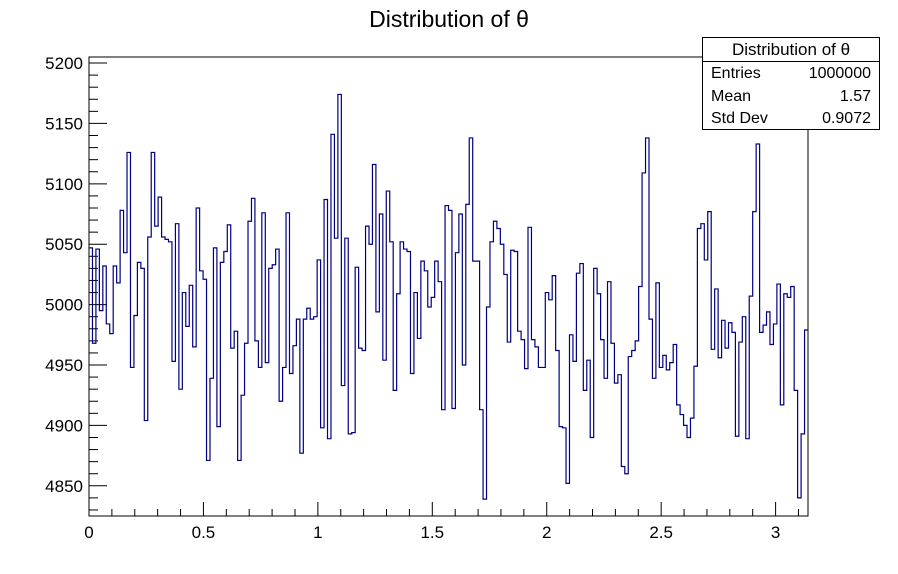 The width and height of the screenshot is (898, 574). I want to click on stats-box-title: Distribution of θ, so click(791, 50).